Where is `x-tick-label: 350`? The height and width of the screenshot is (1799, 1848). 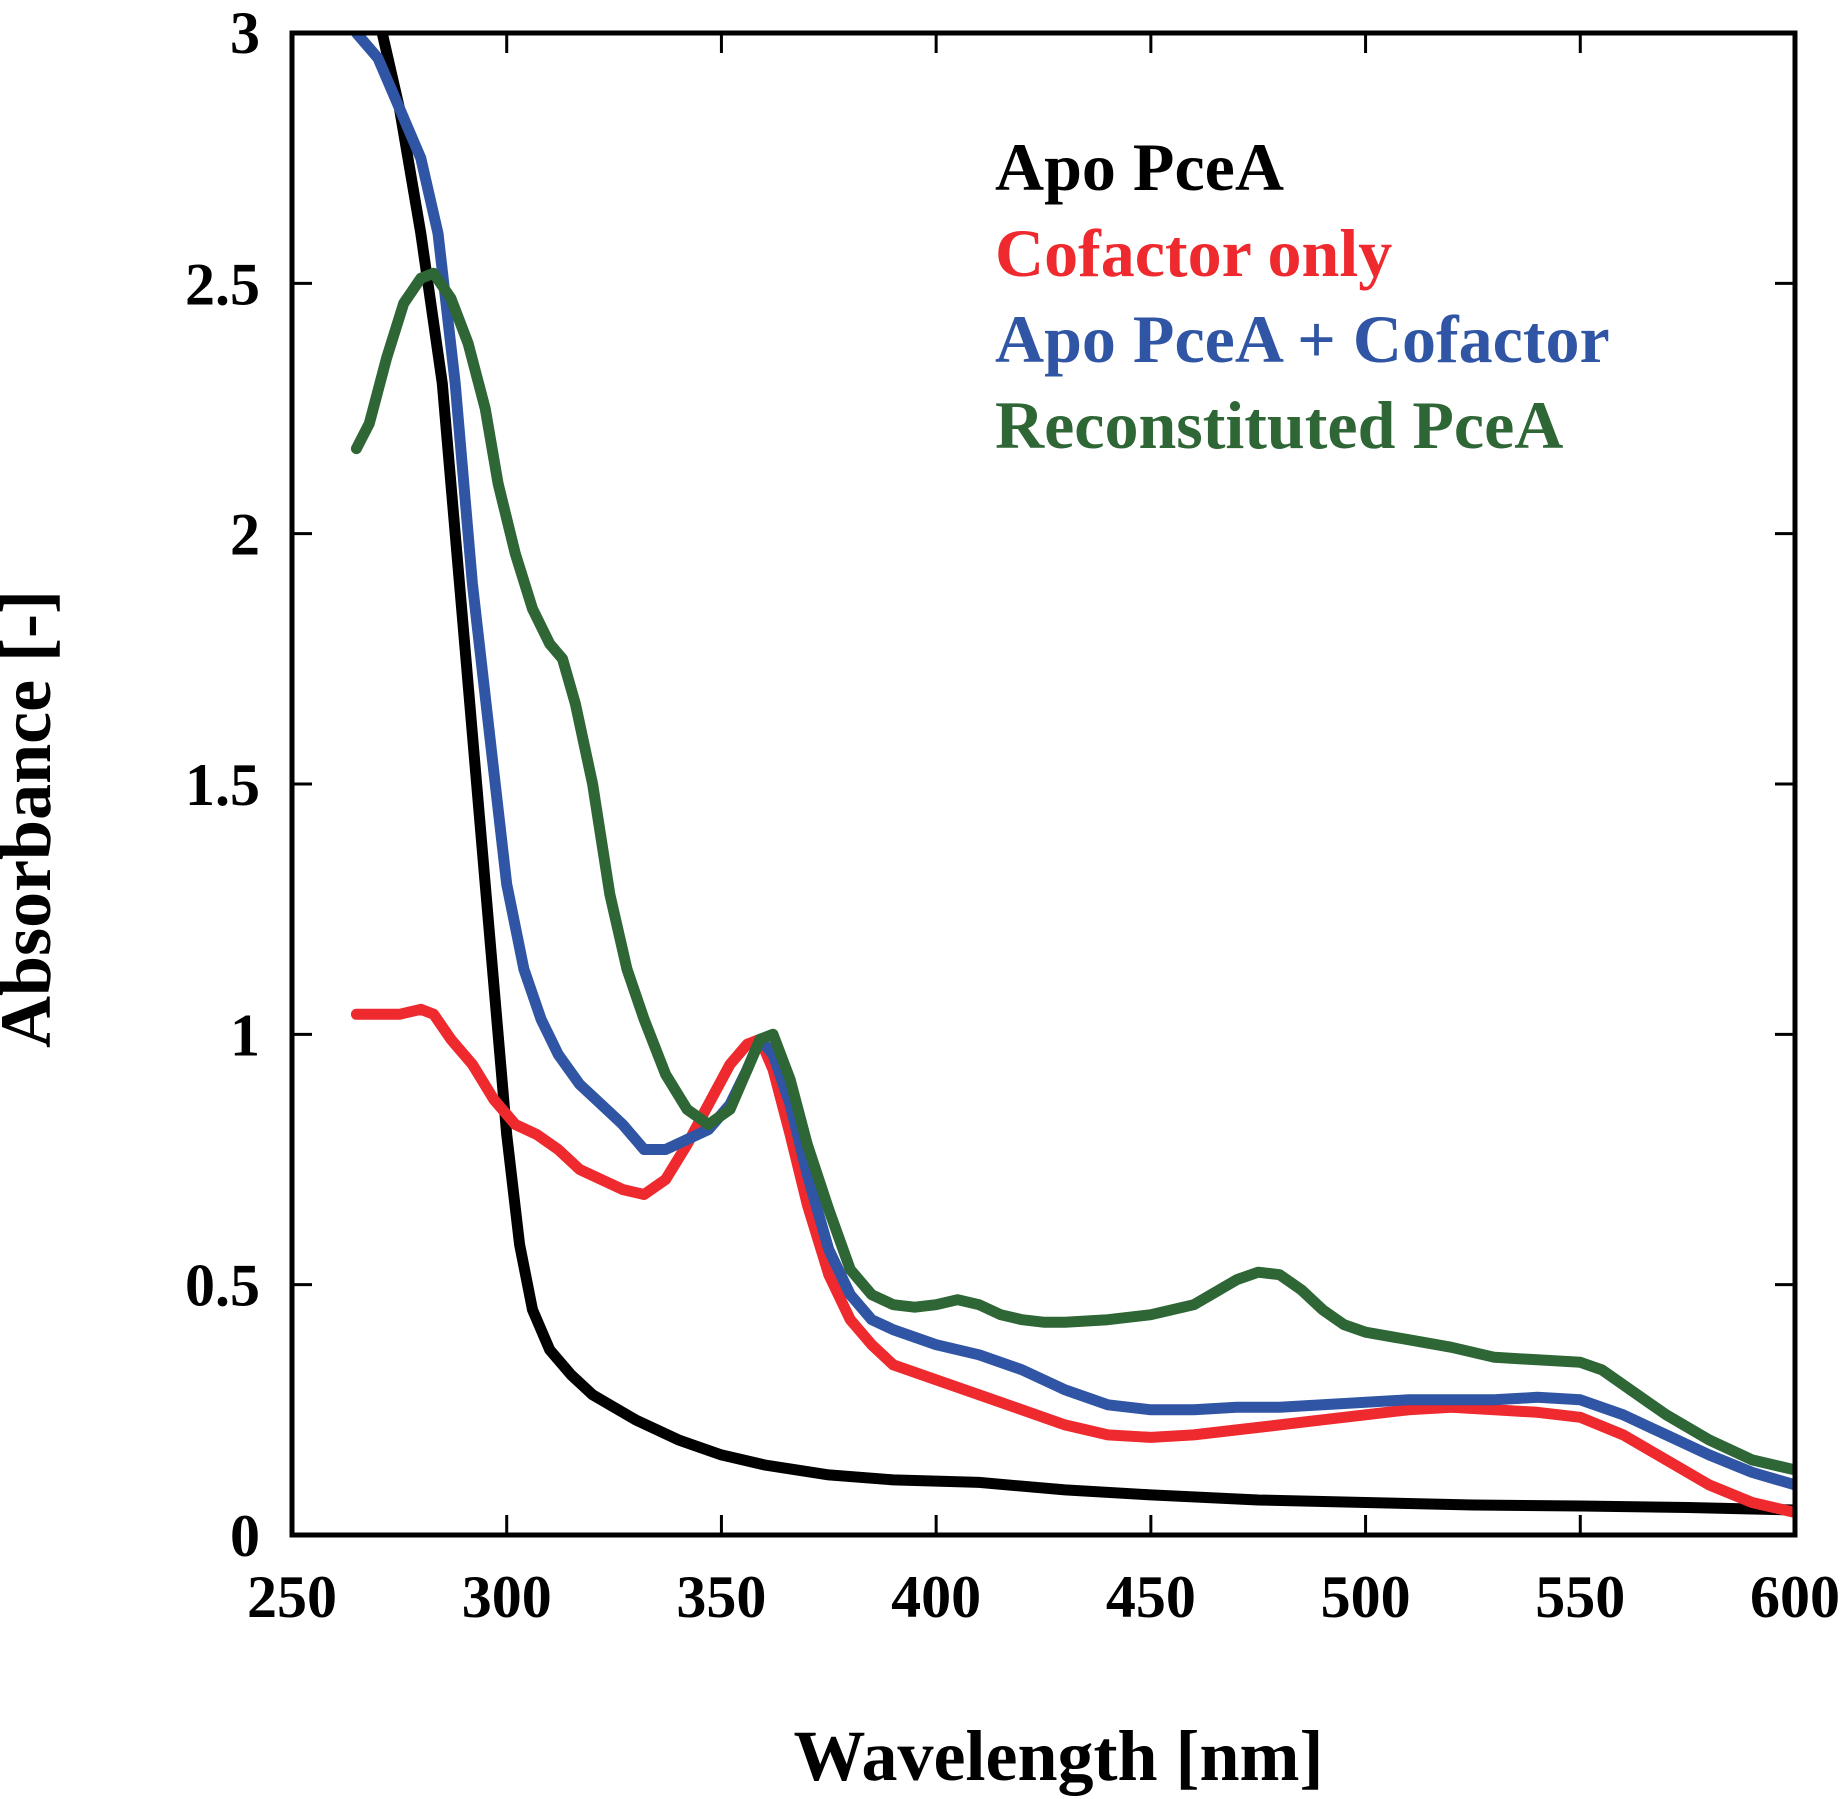 x-tick-label: 350 is located at coordinates (721, 1597).